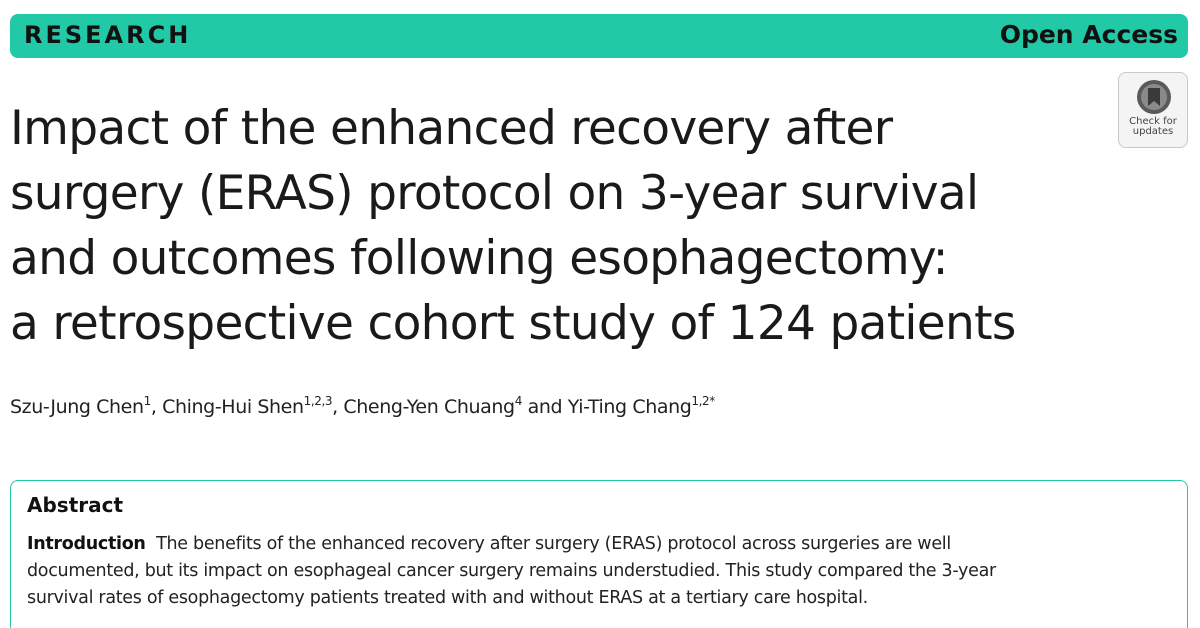  I want to click on author-name: Szu-Jung Chen, so click(77, 407).